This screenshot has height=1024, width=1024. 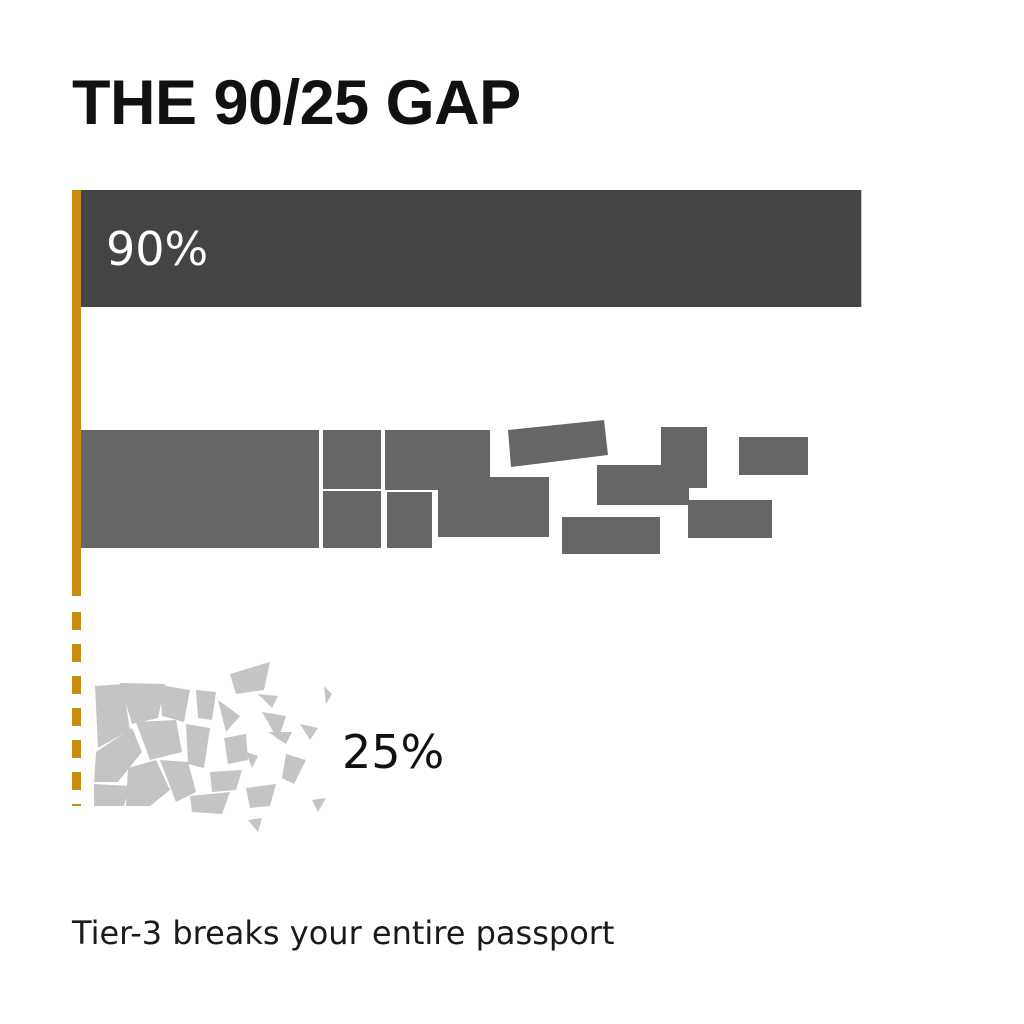 What do you see at coordinates (343, 933) in the screenshot?
I see `chart-caption: Tier-3 breaks your entire passport` at bounding box center [343, 933].